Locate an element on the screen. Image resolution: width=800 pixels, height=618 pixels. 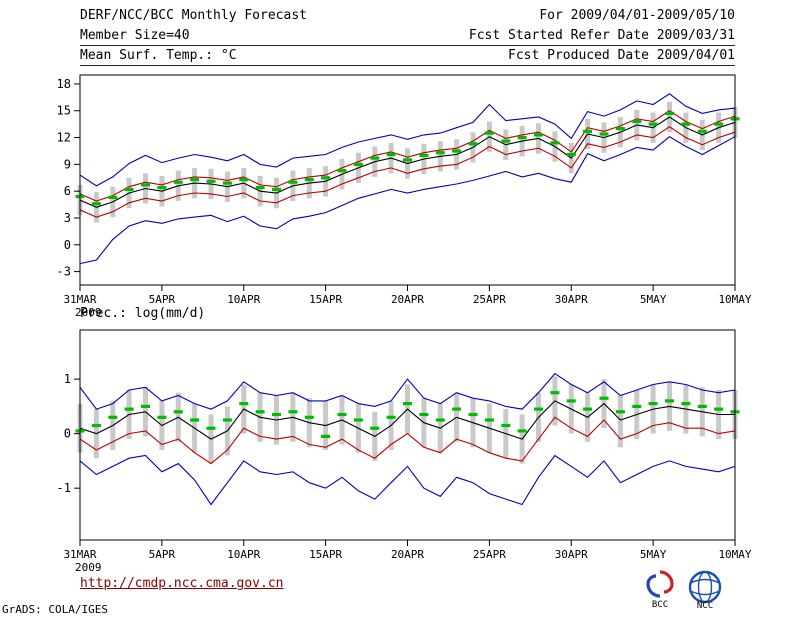
bcc-logo-icon: BCC is located at coordinates (660, 590).